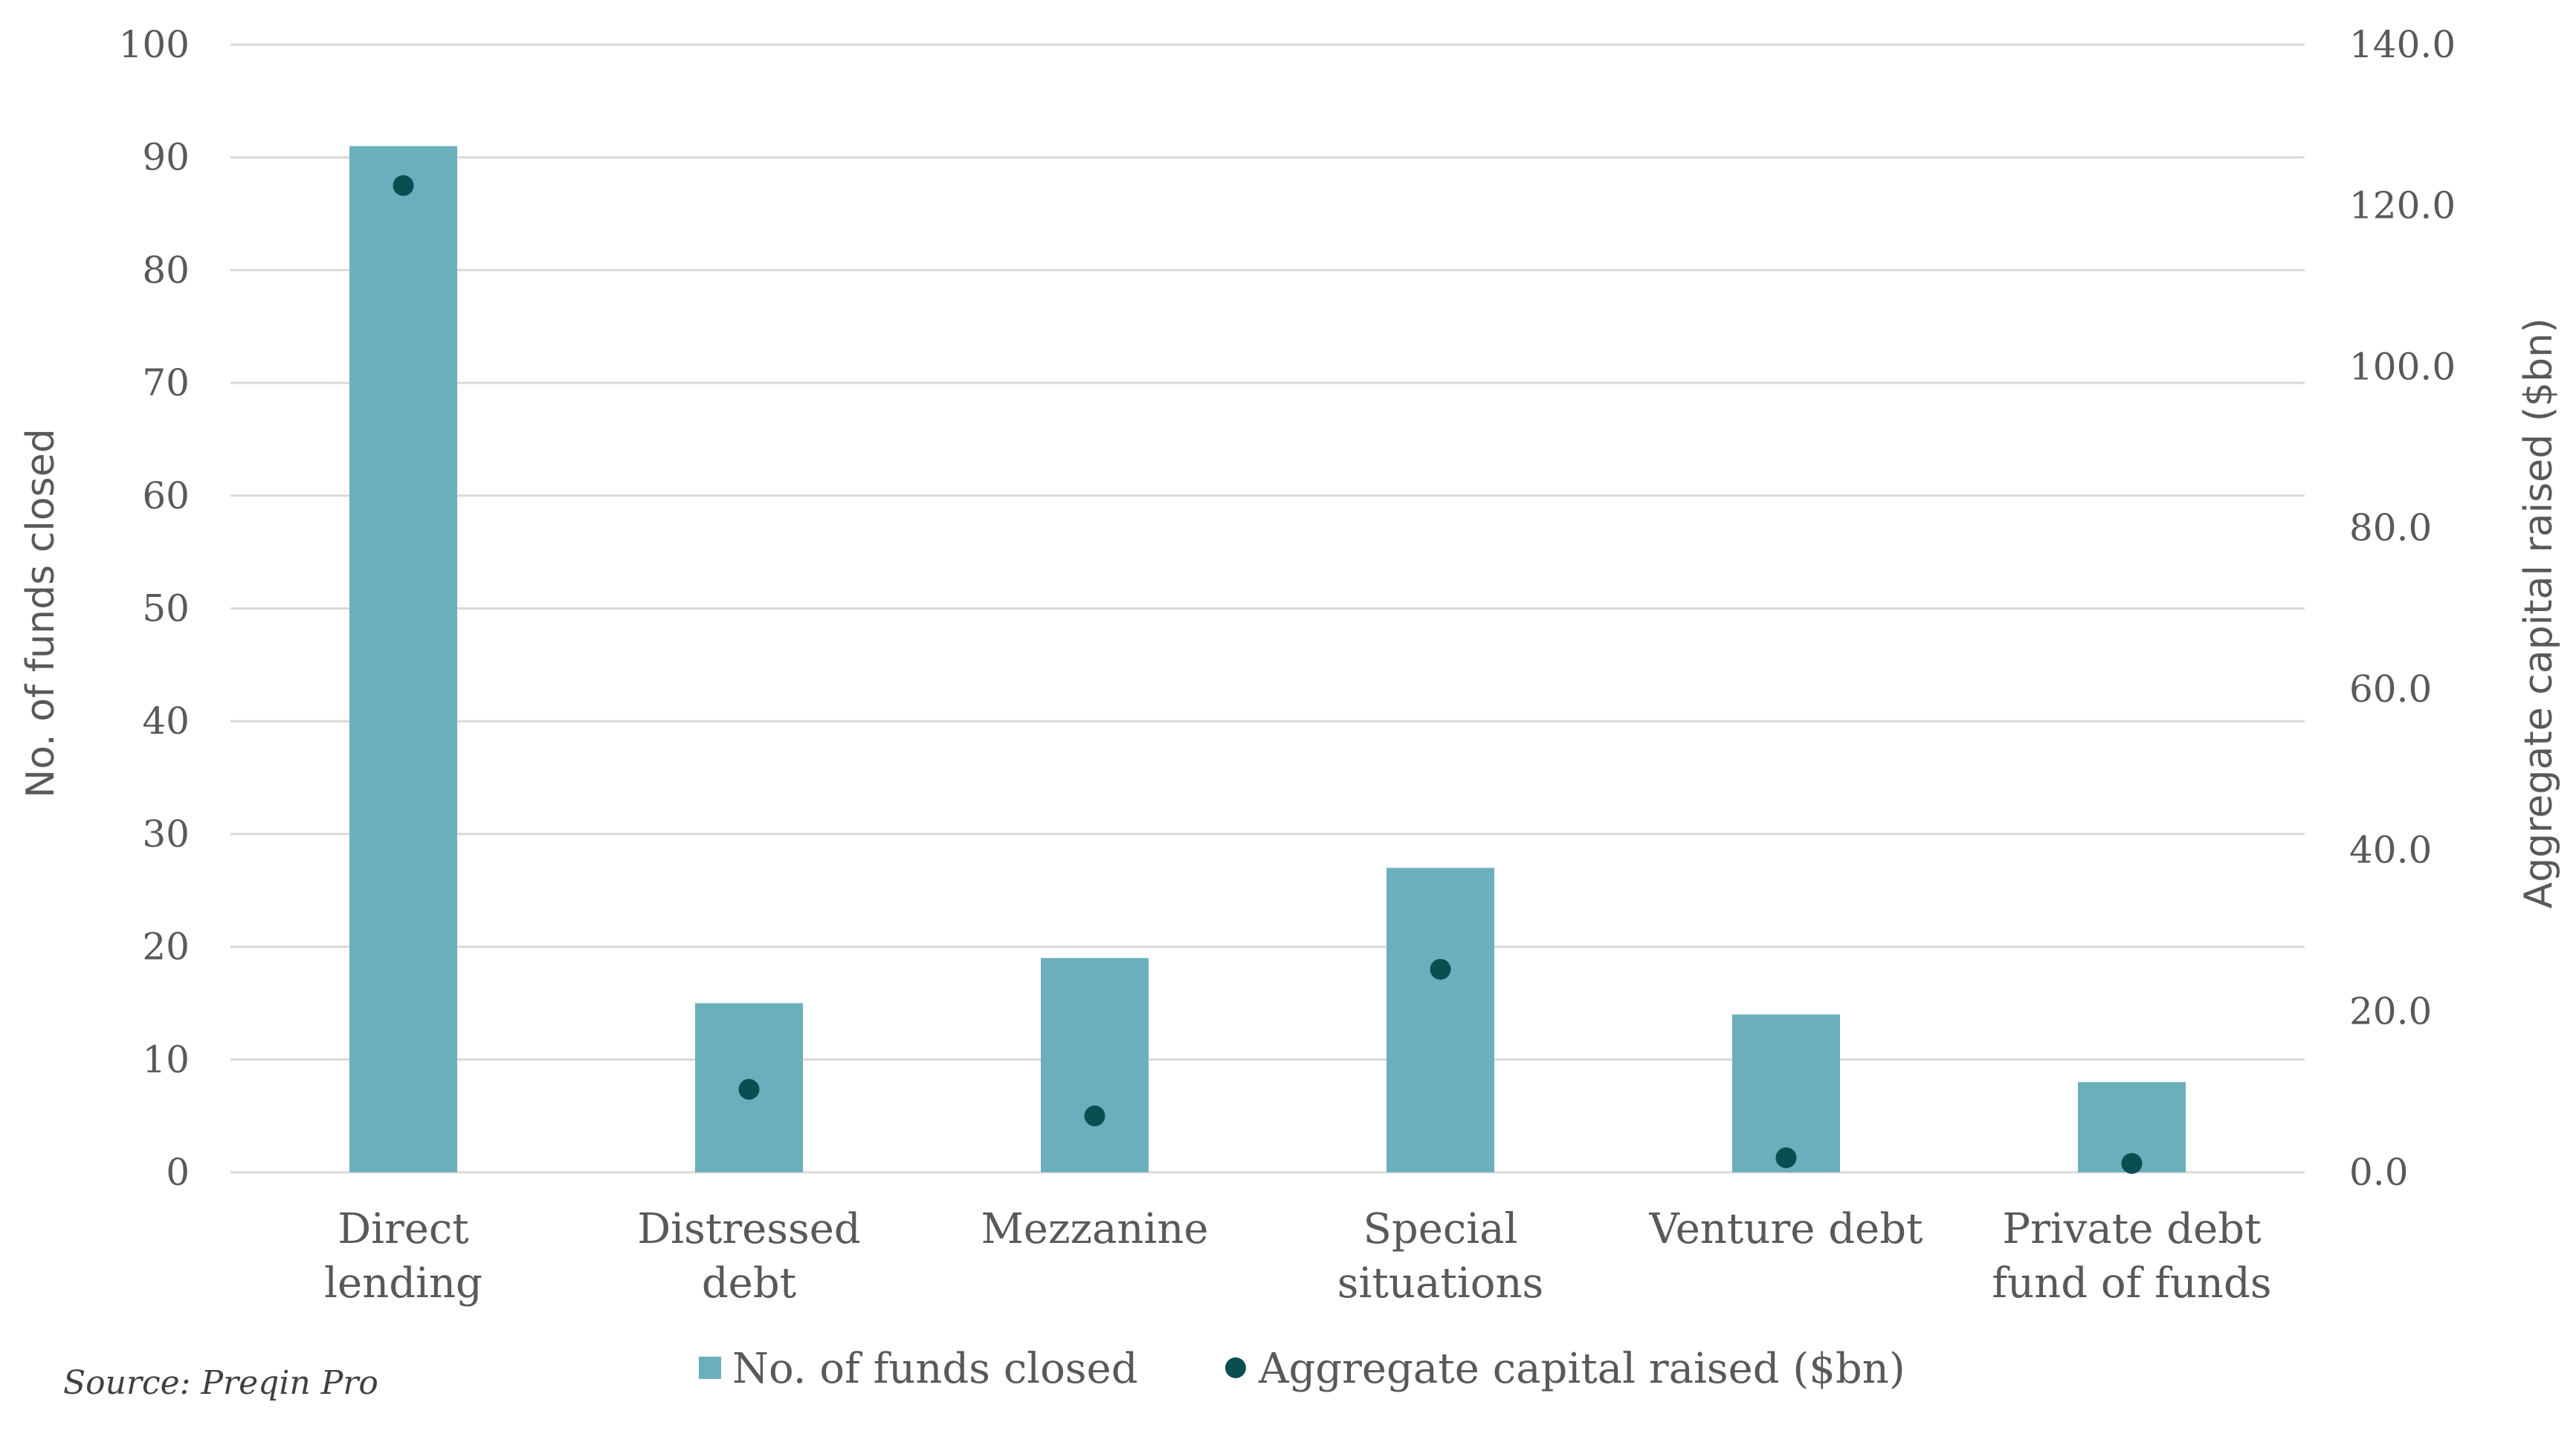 This screenshot has height=1431, width=2576. What do you see at coordinates (2539, 613) in the screenshot?
I see `right-axis-title: Aggregate capital raised ($bn)` at bounding box center [2539, 613].